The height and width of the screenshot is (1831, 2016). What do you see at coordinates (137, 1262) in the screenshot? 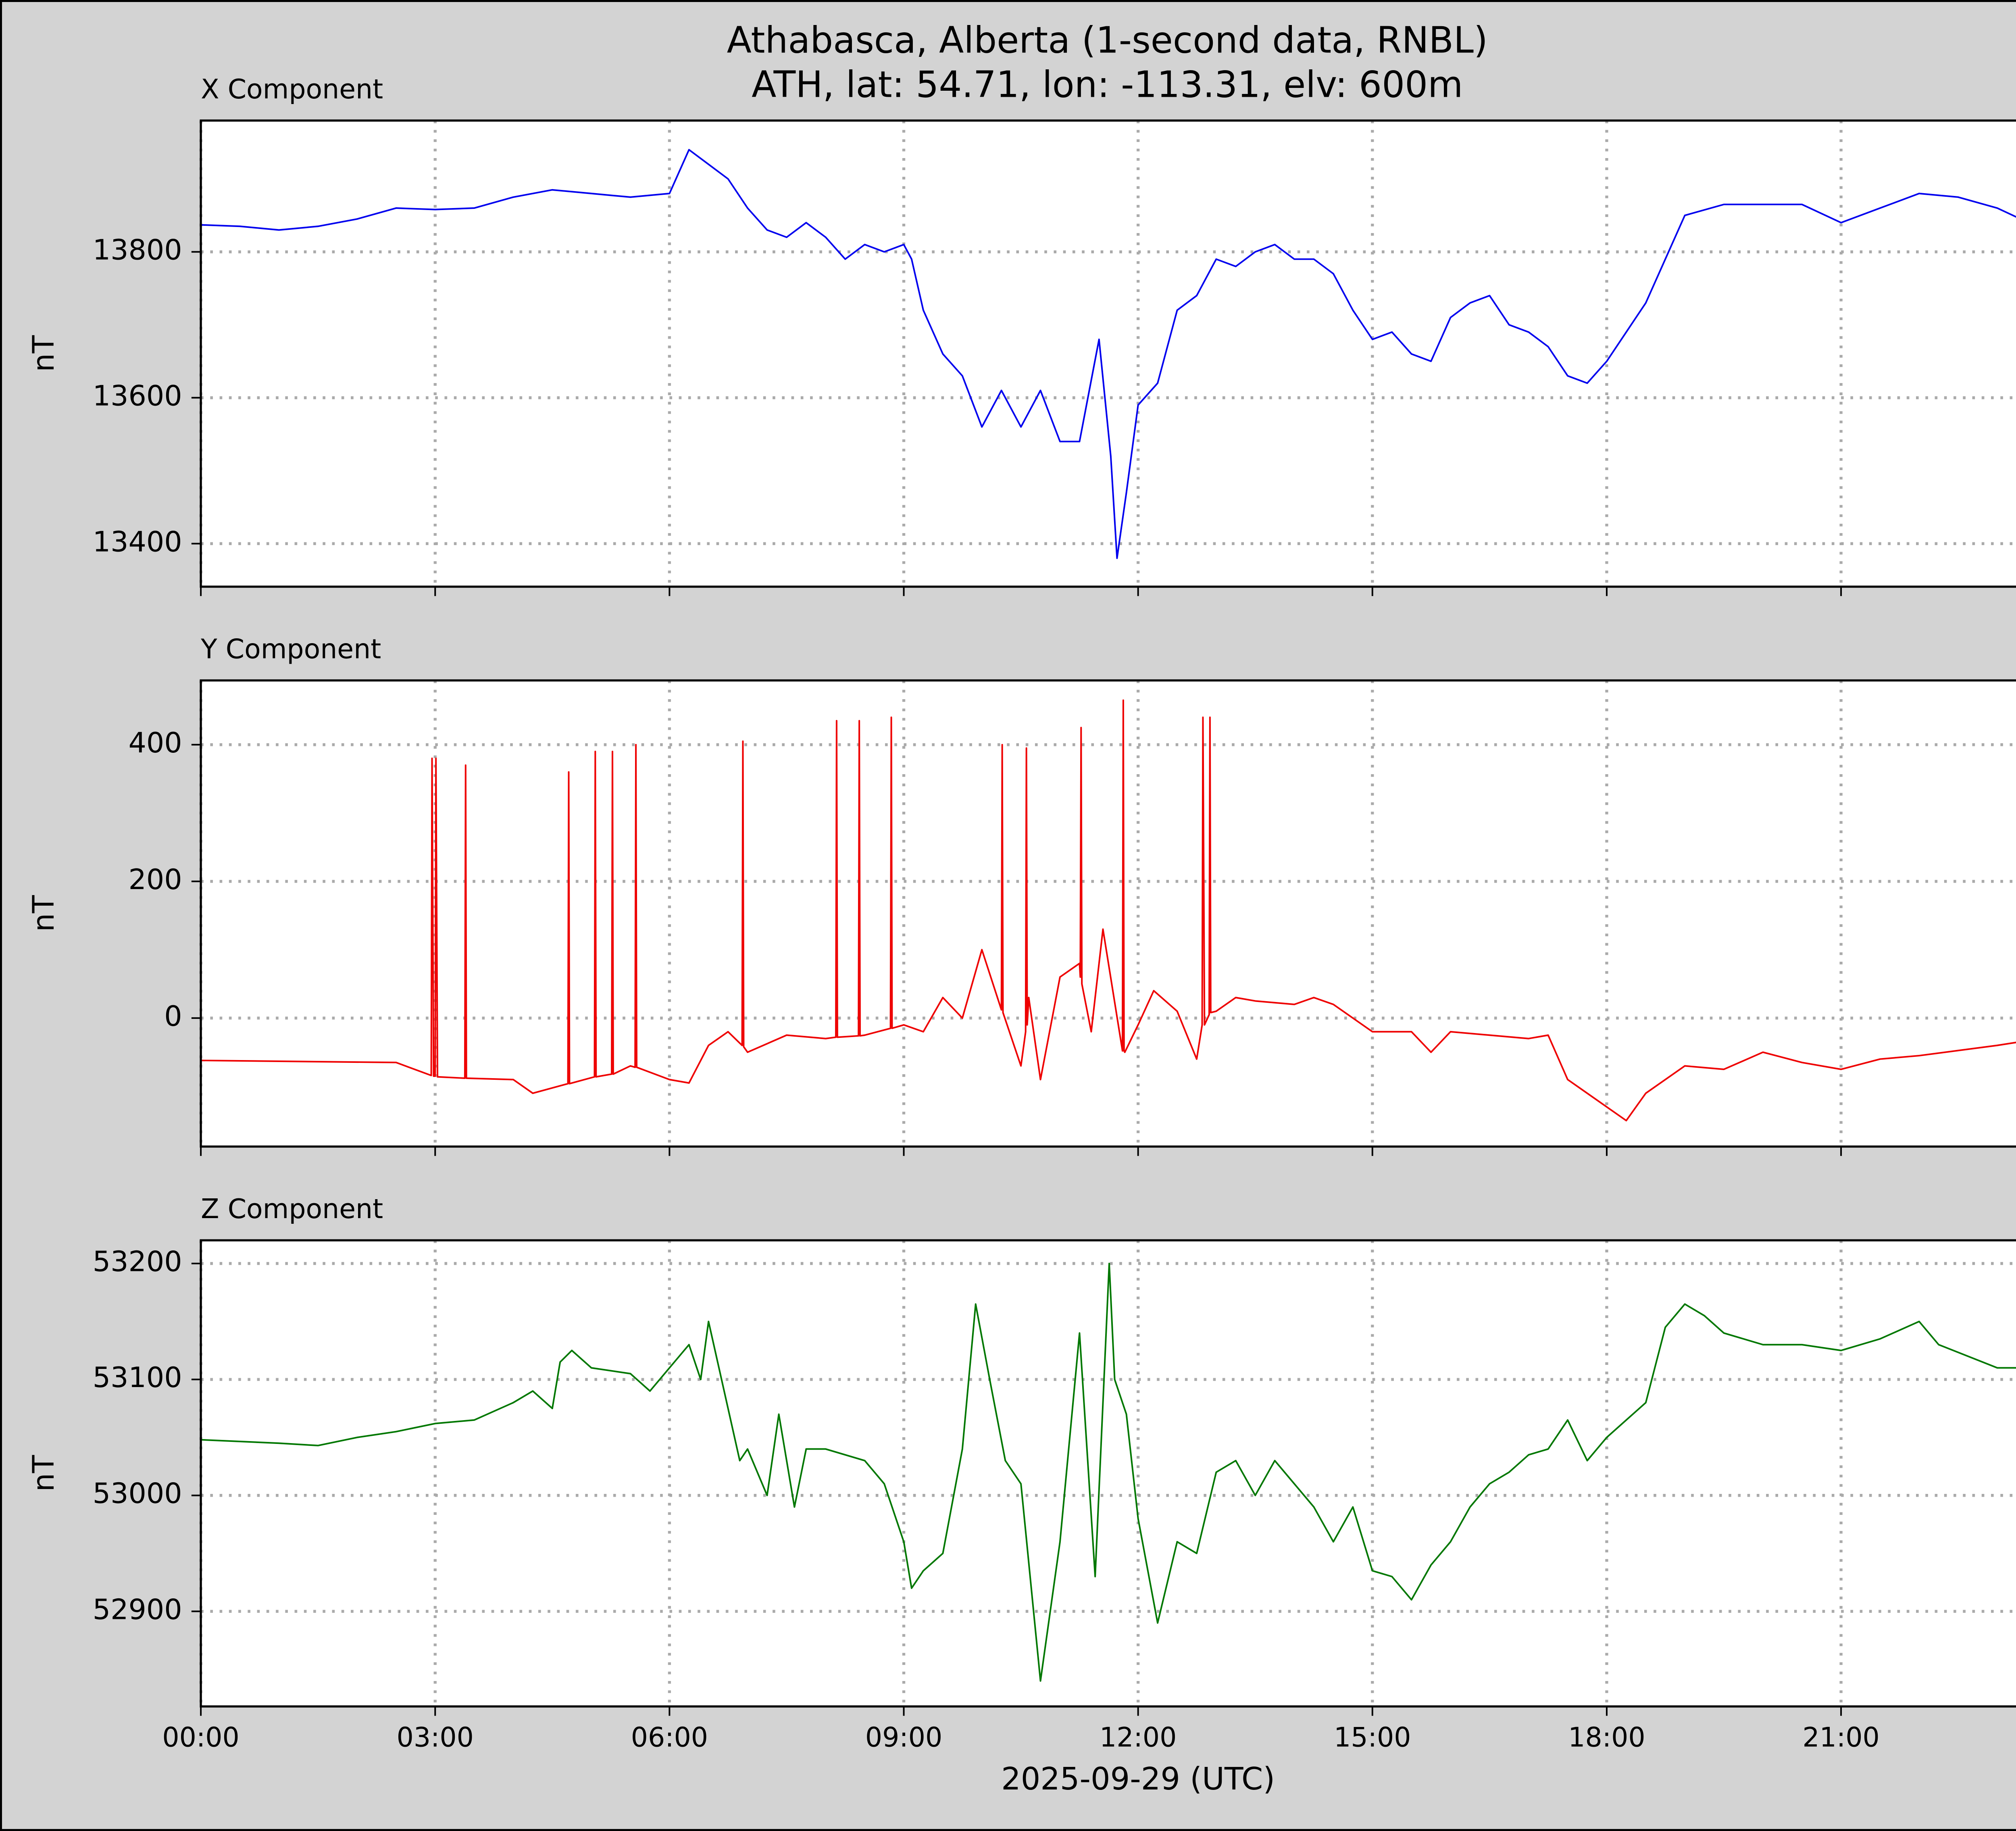
I see `y-tick-label: 53200` at bounding box center [137, 1262].